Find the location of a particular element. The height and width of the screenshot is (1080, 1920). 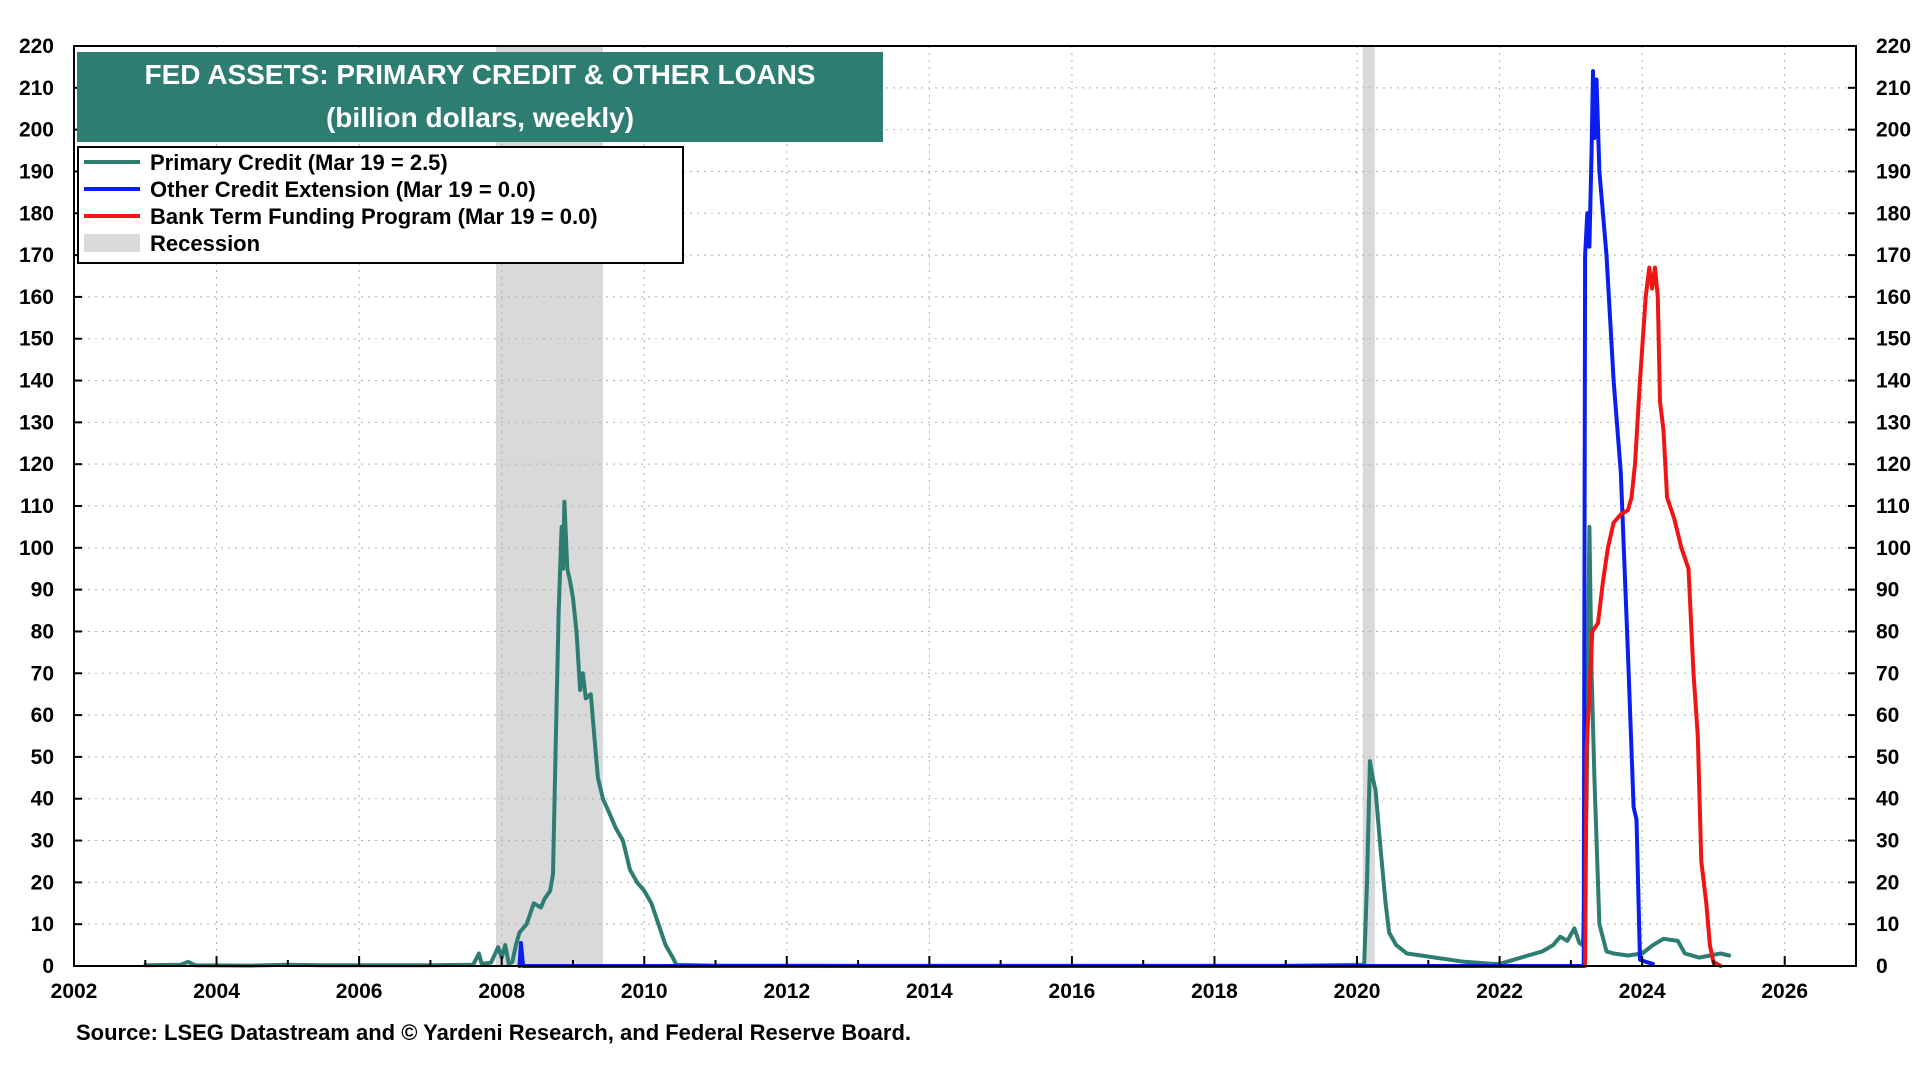

y-tick-label-left: 40 is located at coordinates (42, 799).